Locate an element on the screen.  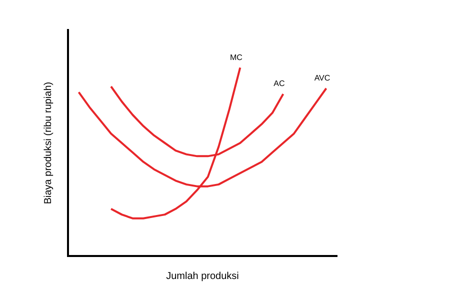
y-axis-title: Biaya produksi (ribu rupiah) is located at coordinates (48, 143).